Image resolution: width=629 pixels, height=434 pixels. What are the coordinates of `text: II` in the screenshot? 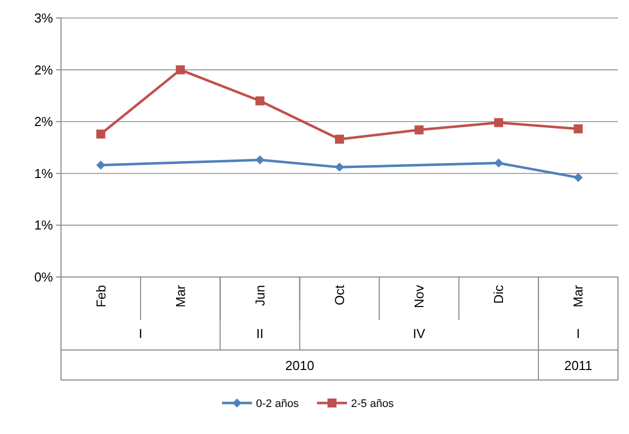 It's located at (260, 333).